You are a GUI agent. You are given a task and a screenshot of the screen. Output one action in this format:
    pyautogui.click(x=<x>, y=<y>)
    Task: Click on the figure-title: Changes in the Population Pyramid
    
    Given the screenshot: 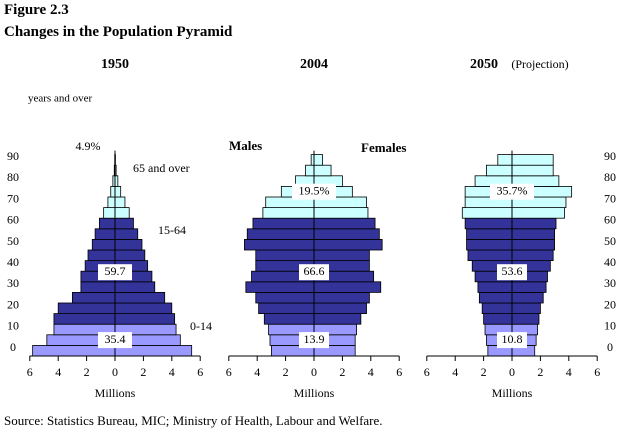 What is the action you would take?
    pyautogui.click(x=118, y=32)
    